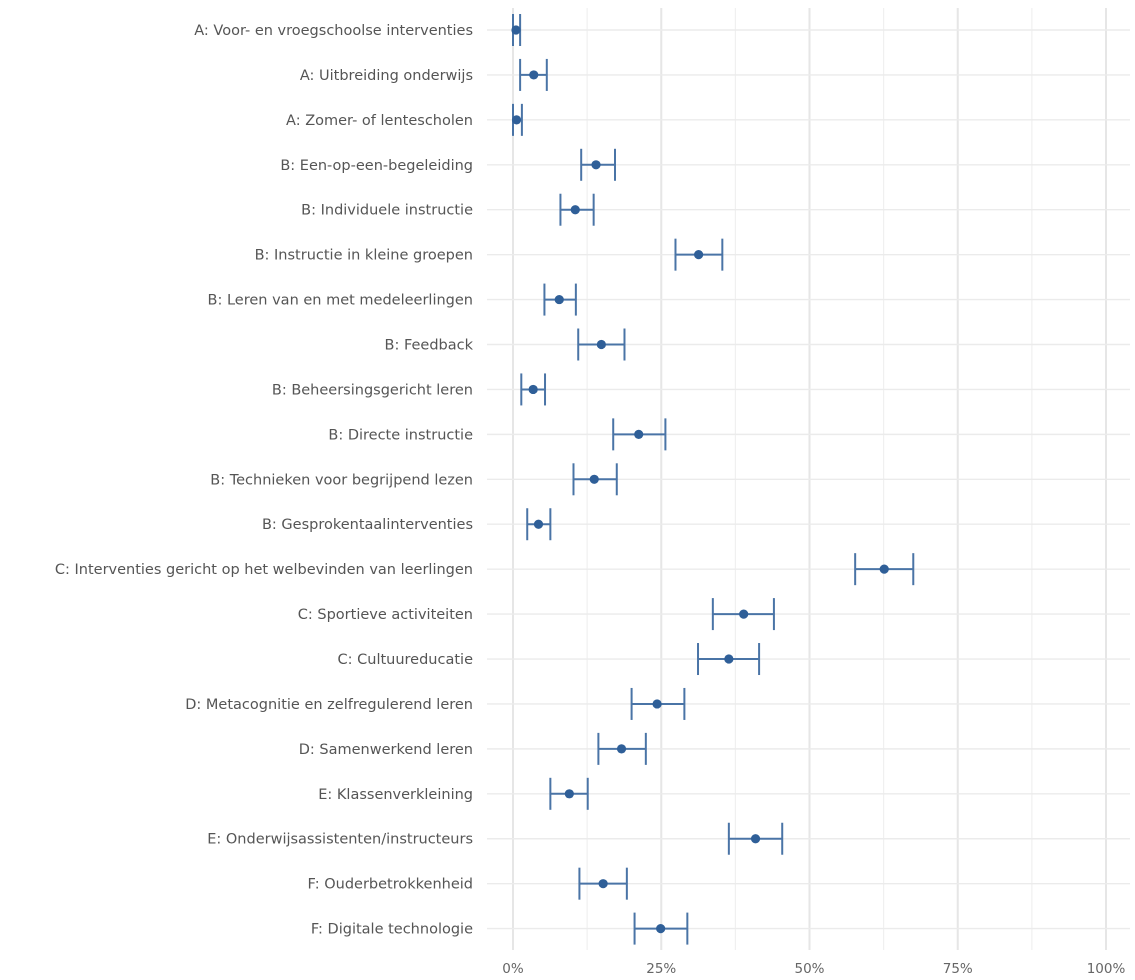 Image resolution: width=1135 pixels, height=980 pixels. I want to click on x-tick-label: 0%, so click(513, 969).